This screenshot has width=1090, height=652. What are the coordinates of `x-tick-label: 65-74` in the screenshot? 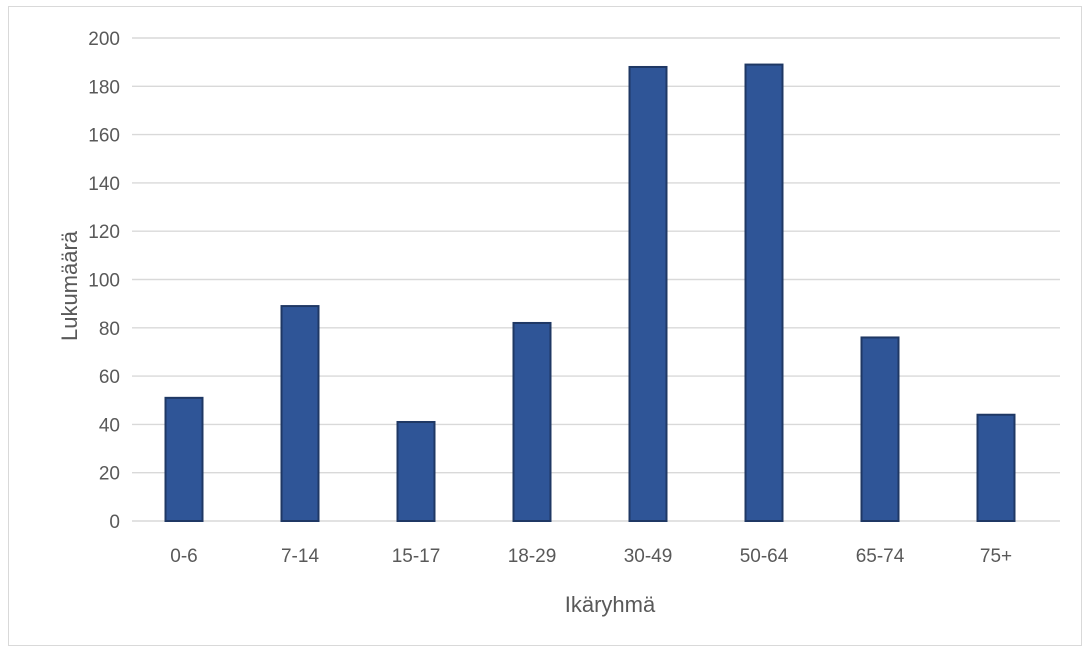 It's located at (880, 556).